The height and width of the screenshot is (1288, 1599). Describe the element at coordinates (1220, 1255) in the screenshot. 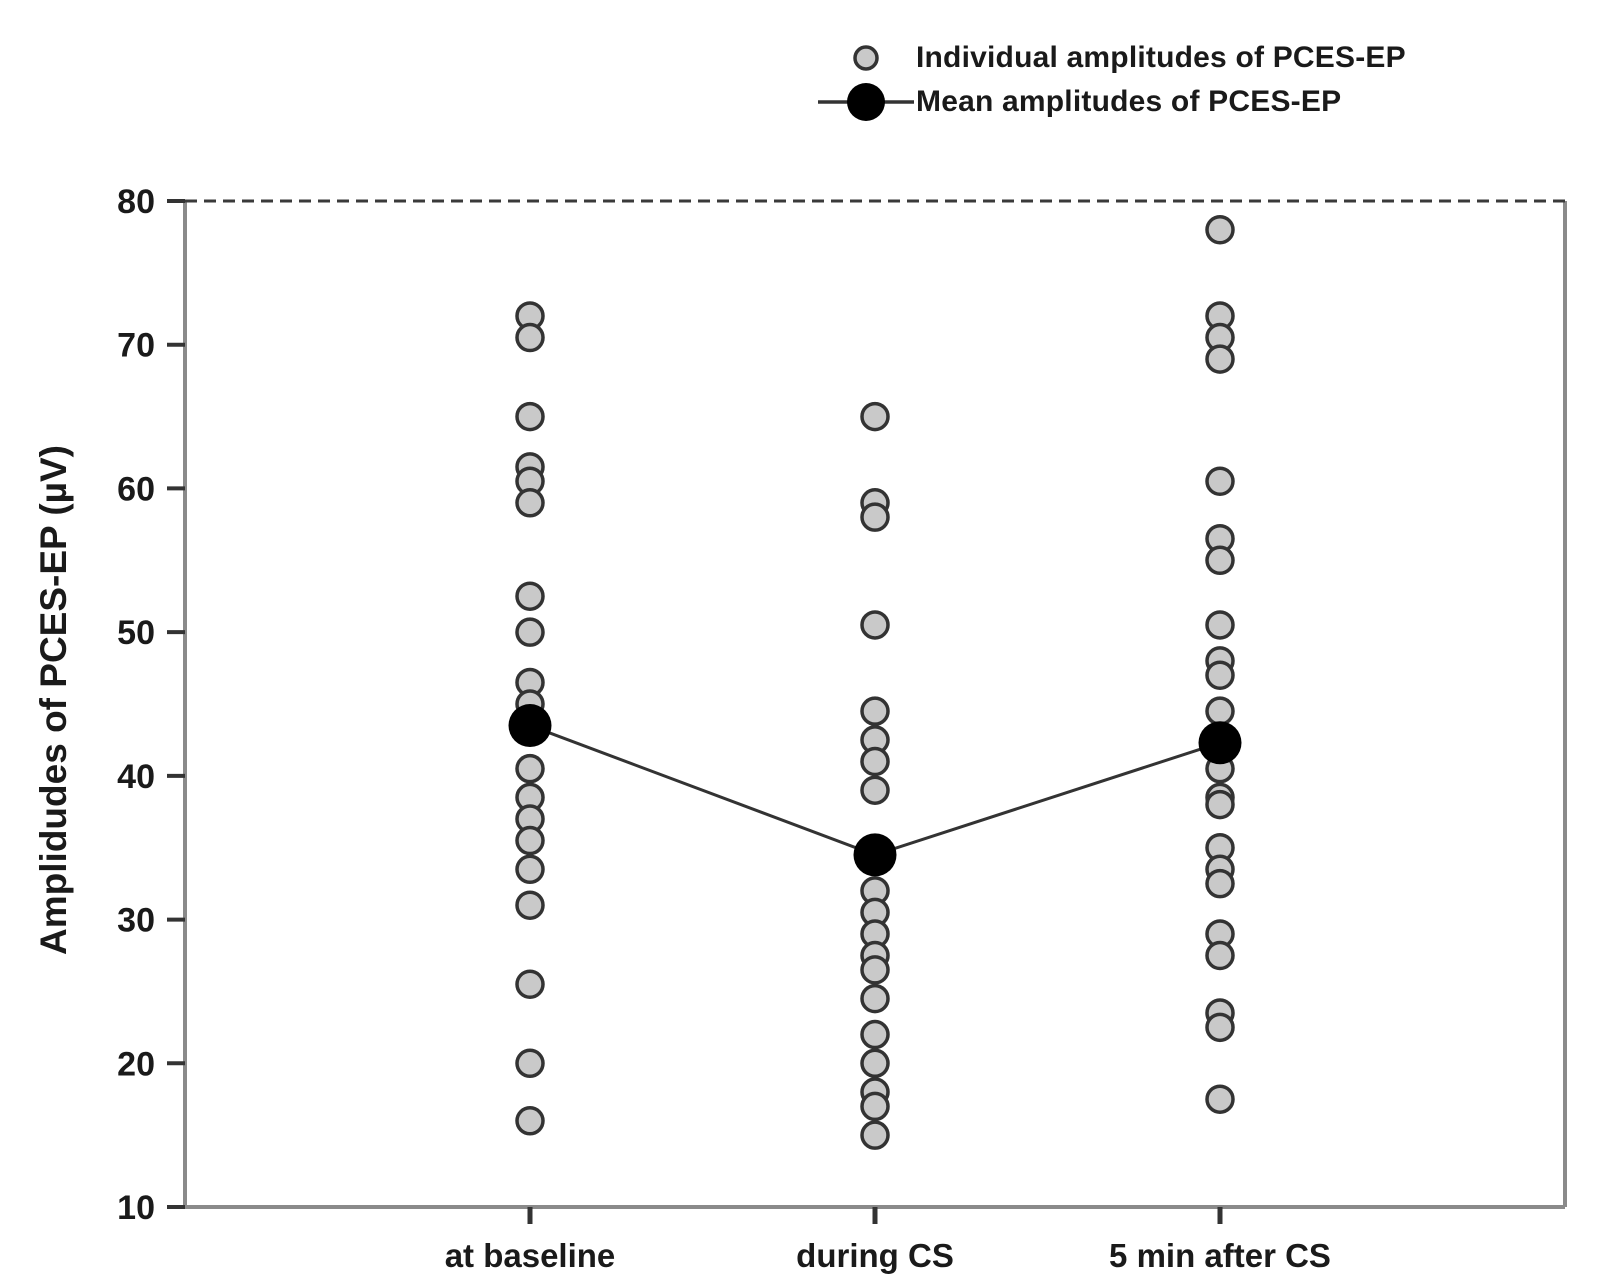

I see `x-tick-label: 5 min after CS` at that location.